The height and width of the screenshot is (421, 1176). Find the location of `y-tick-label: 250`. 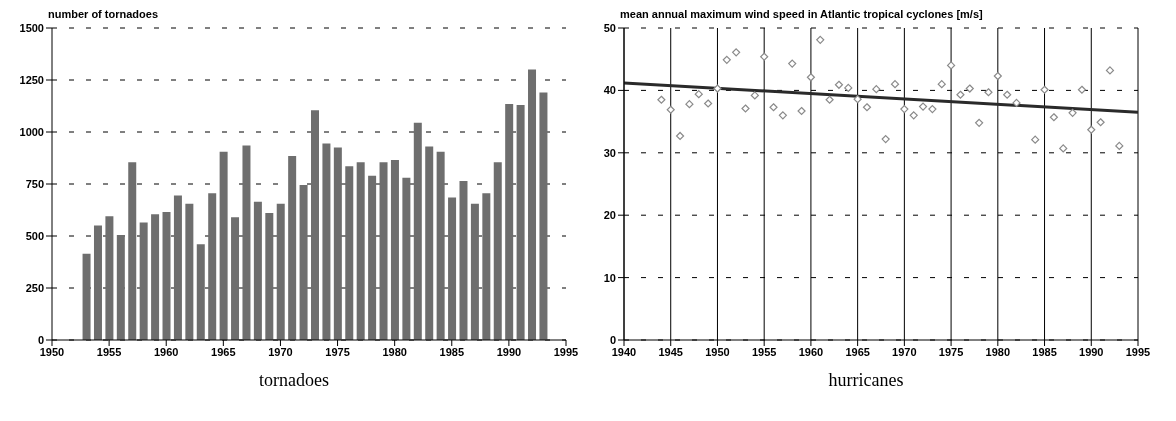

y-tick-label: 250 is located at coordinates (34, 287).